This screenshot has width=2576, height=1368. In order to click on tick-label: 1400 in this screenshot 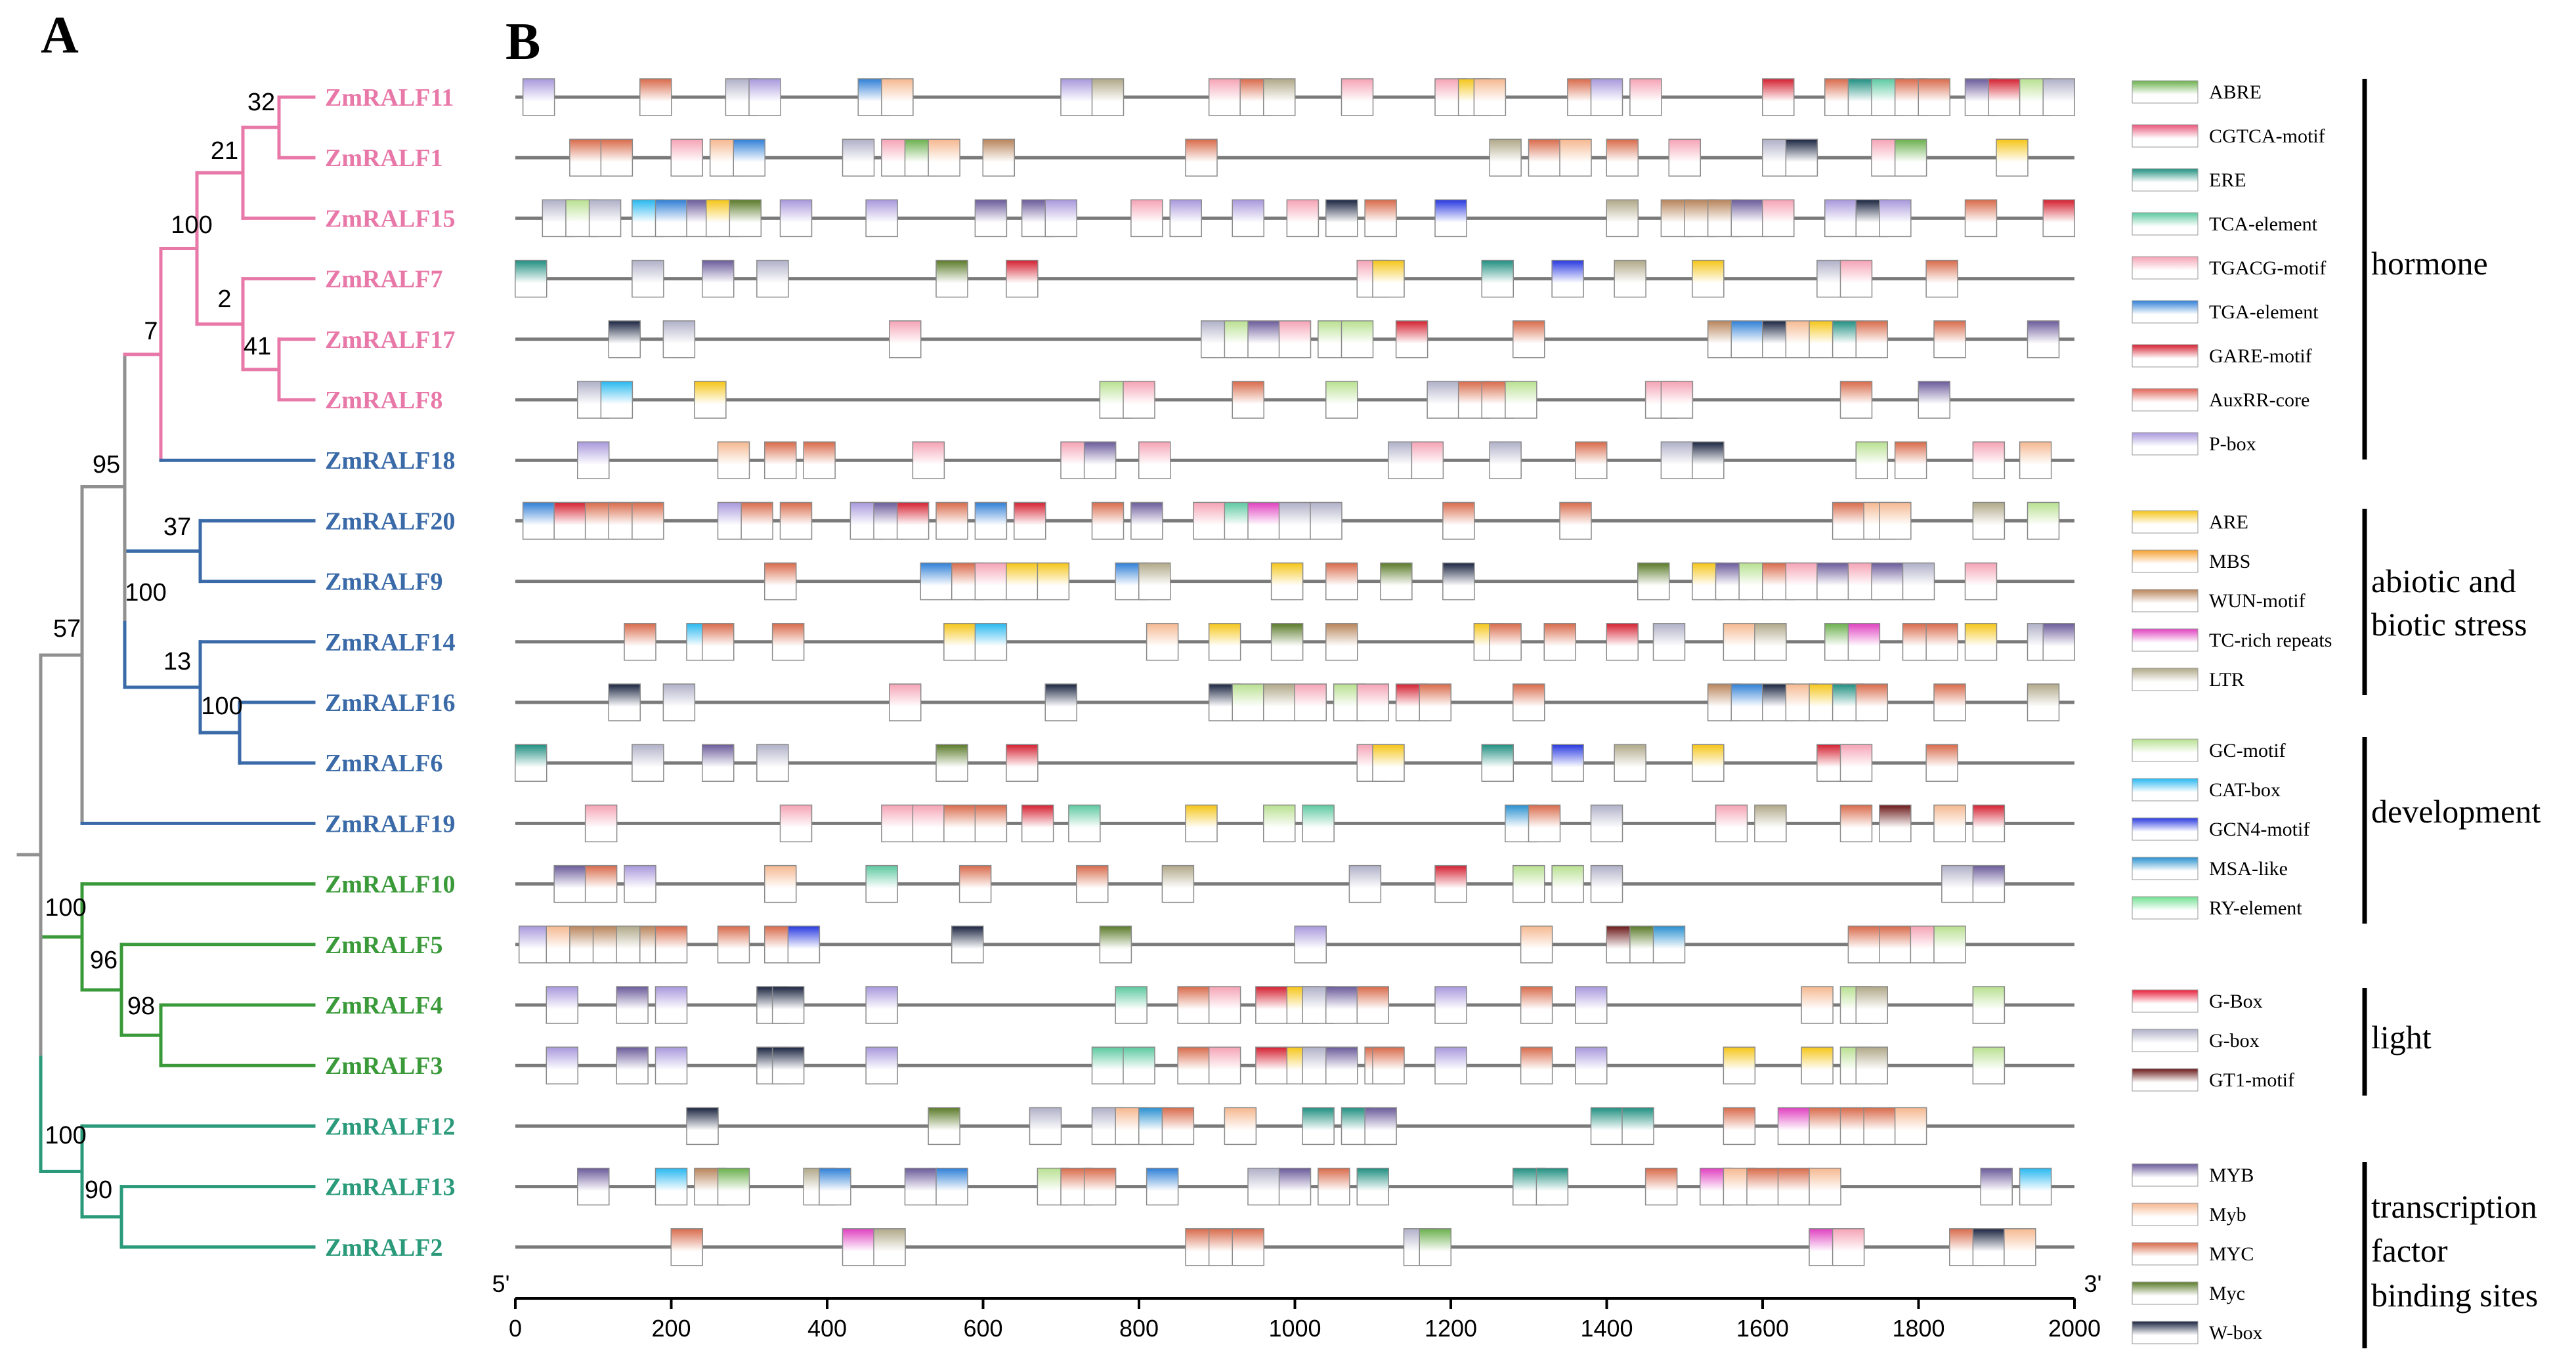, I will do `click(1606, 1328)`.